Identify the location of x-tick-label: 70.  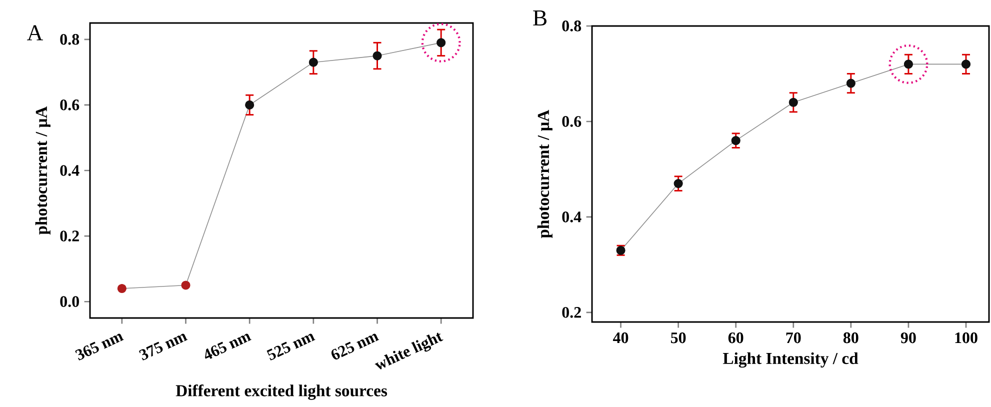
(793, 338).